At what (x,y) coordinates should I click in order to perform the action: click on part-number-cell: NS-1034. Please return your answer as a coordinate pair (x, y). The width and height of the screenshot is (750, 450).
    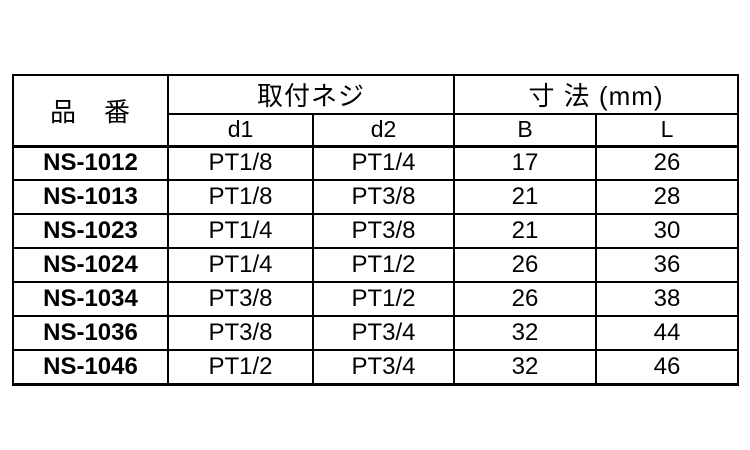
    Looking at the image, I should click on (90, 299).